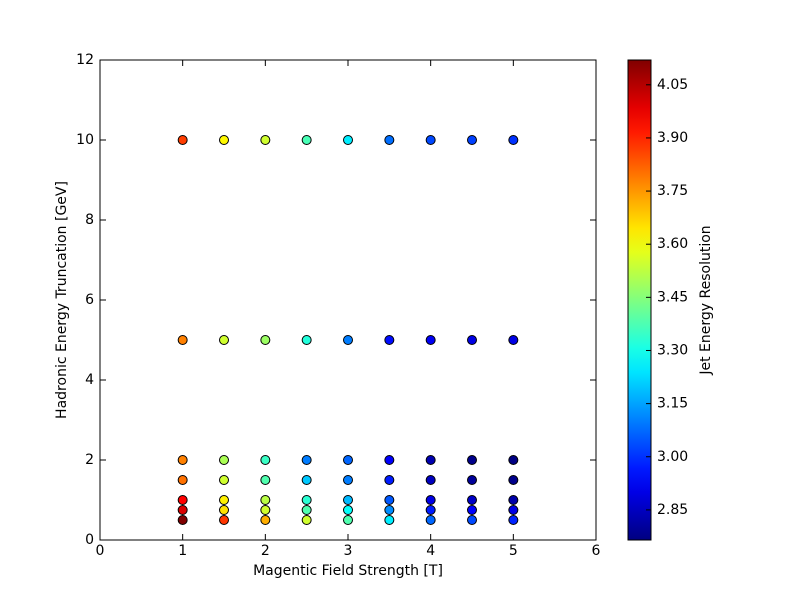  What do you see at coordinates (89, 460) in the screenshot?
I see `y-tick-label: 2` at bounding box center [89, 460].